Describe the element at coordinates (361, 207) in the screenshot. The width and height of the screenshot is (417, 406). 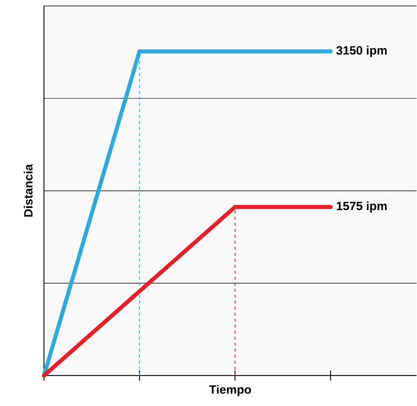
I see `series-label: 1575 ipm` at that location.